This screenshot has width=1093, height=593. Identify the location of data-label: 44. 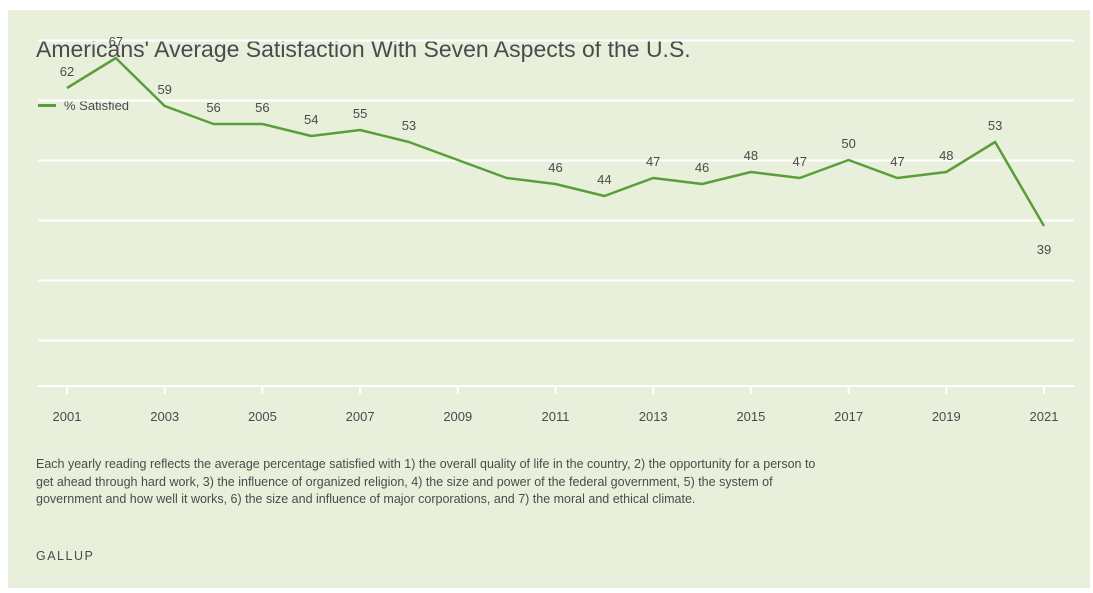
(604, 179).